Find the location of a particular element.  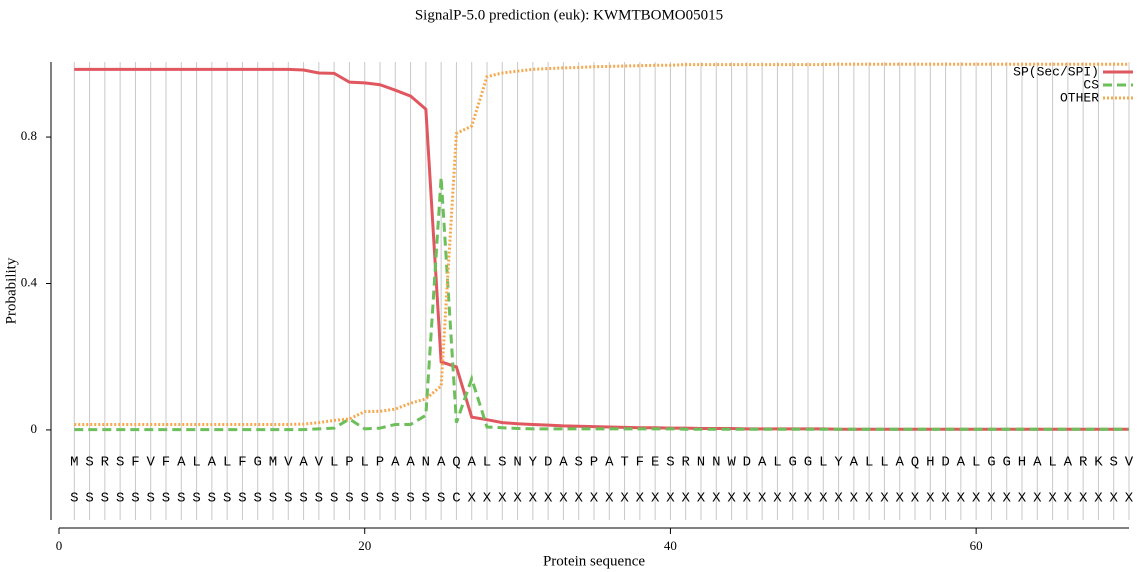

x-tick-label: 60 is located at coordinates (976, 545).